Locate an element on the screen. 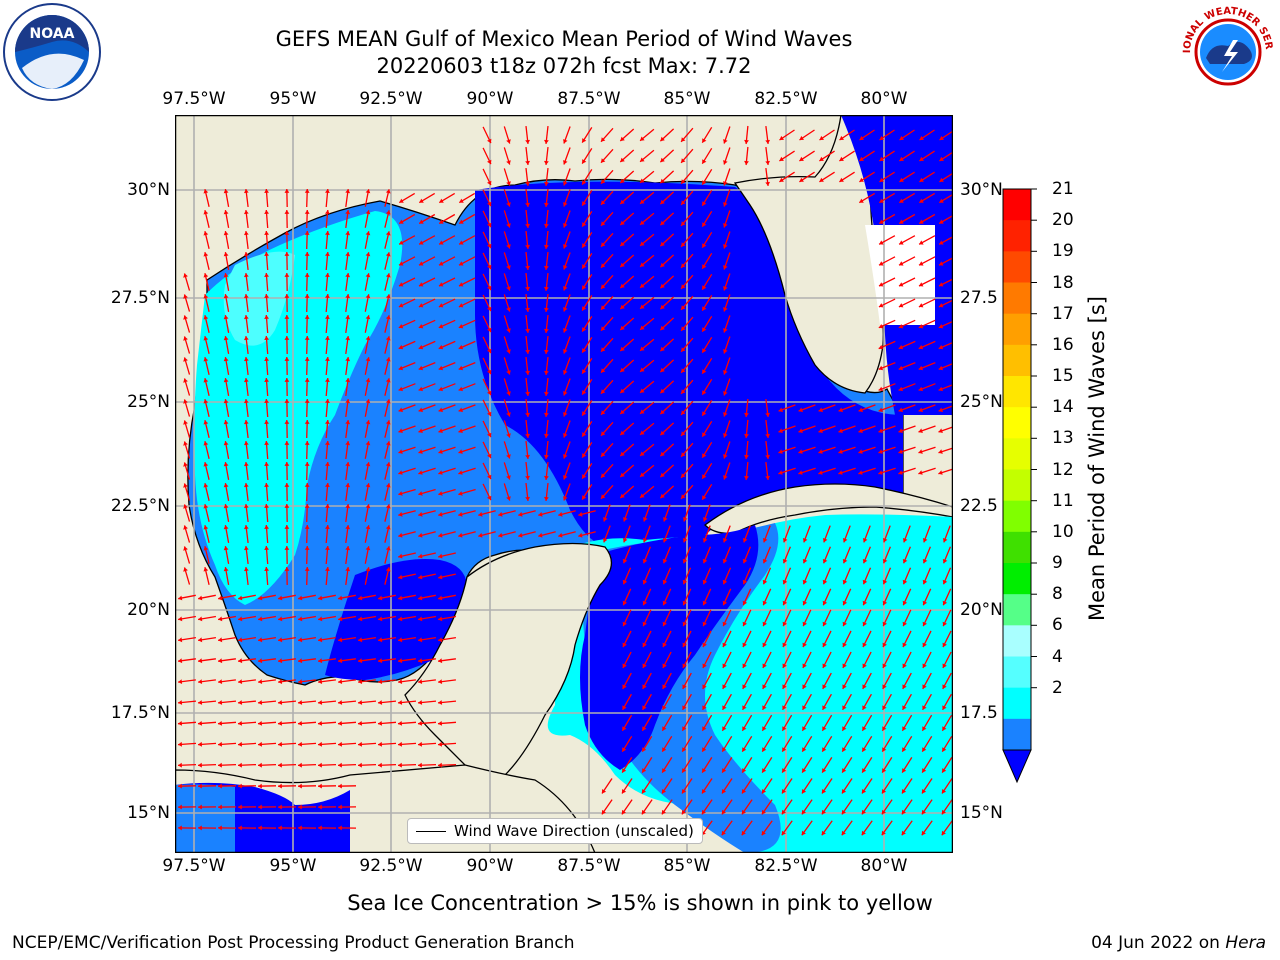 Image resolution: width=1280 pixels, height=960 pixels. lat-label-right: 27.5 is located at coordinates (979, 298).